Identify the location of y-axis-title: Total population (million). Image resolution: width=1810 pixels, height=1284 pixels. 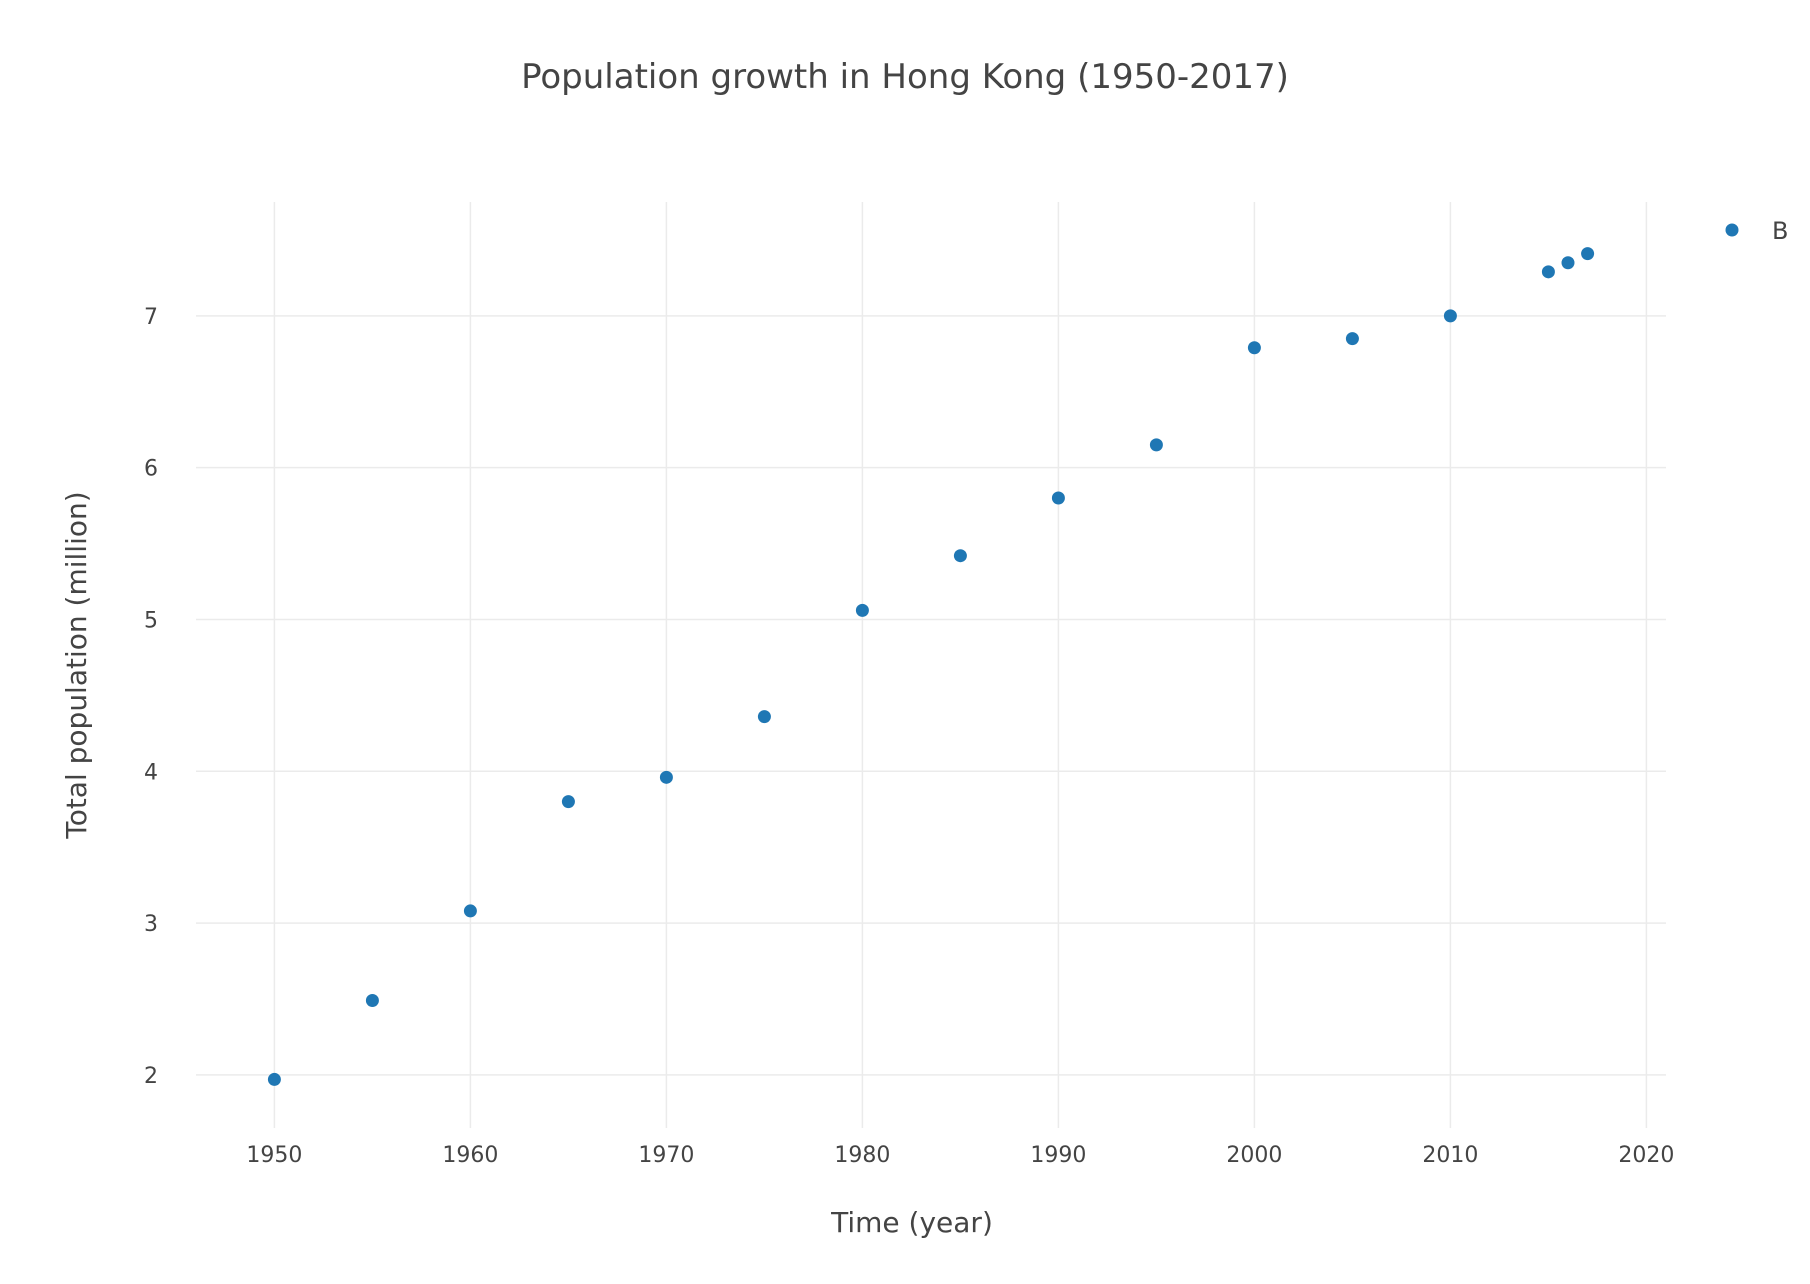
(76, 665).